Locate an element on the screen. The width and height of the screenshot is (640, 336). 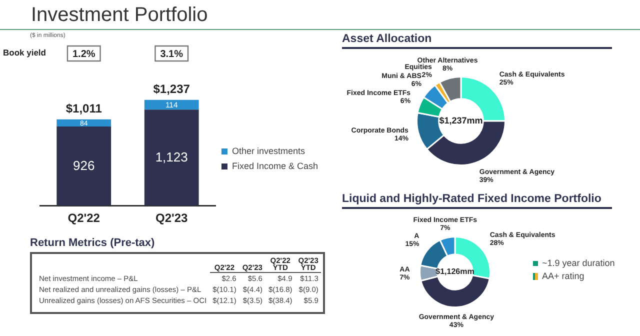
chart-title: Asset Allocation is located at coordinates (477, 41).